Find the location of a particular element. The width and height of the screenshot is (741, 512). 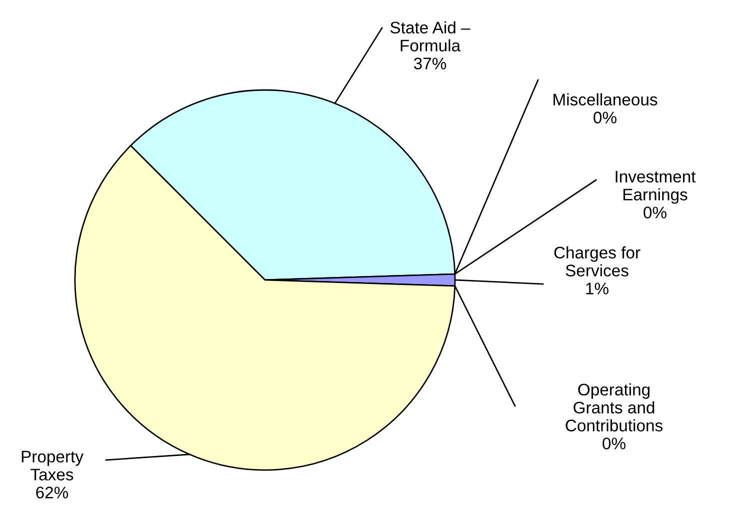

category-label: Investment Earnings is located at coordinates (656, 187).